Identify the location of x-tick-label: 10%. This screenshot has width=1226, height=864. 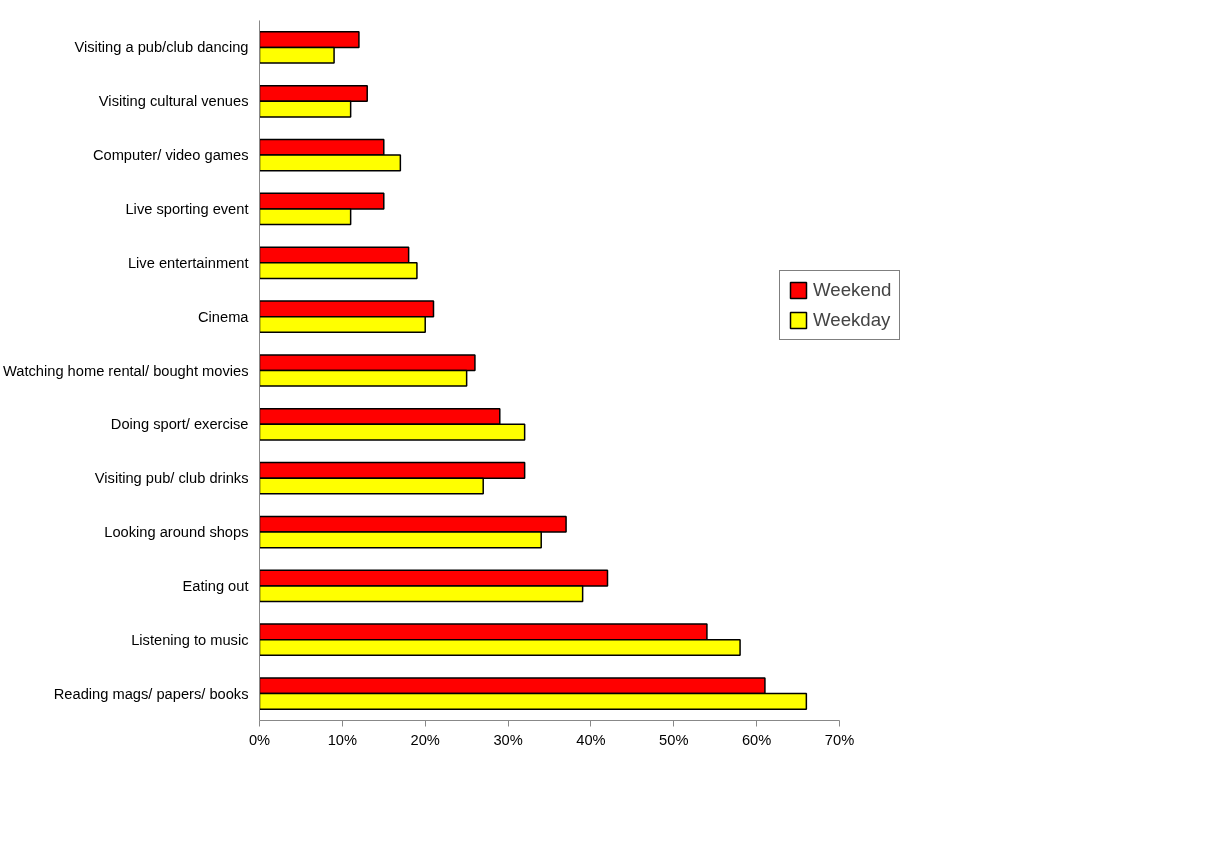
(342, 739).